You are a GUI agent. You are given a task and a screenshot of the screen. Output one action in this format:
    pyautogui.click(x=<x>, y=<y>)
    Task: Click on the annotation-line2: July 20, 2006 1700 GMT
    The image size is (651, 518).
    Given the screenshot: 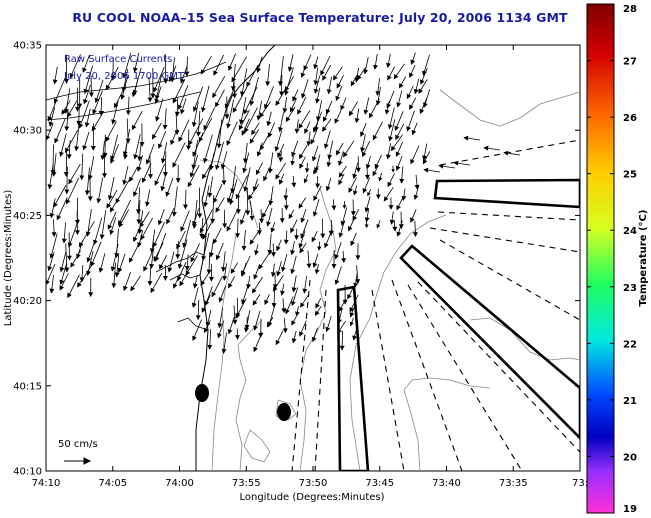 What is the action you would take?
    pyautogui.click(x=124, y=76)
    